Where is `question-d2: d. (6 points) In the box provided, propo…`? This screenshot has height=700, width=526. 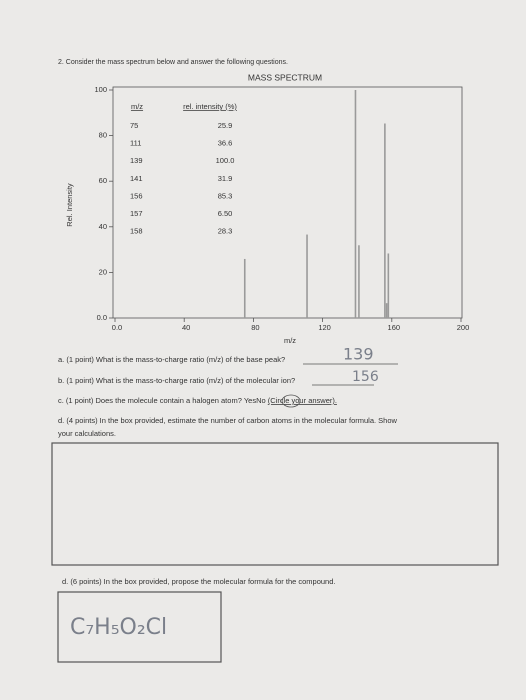 question-d2: d. (6 points) In the box provided, propo… is located at coordinates (199, 581).